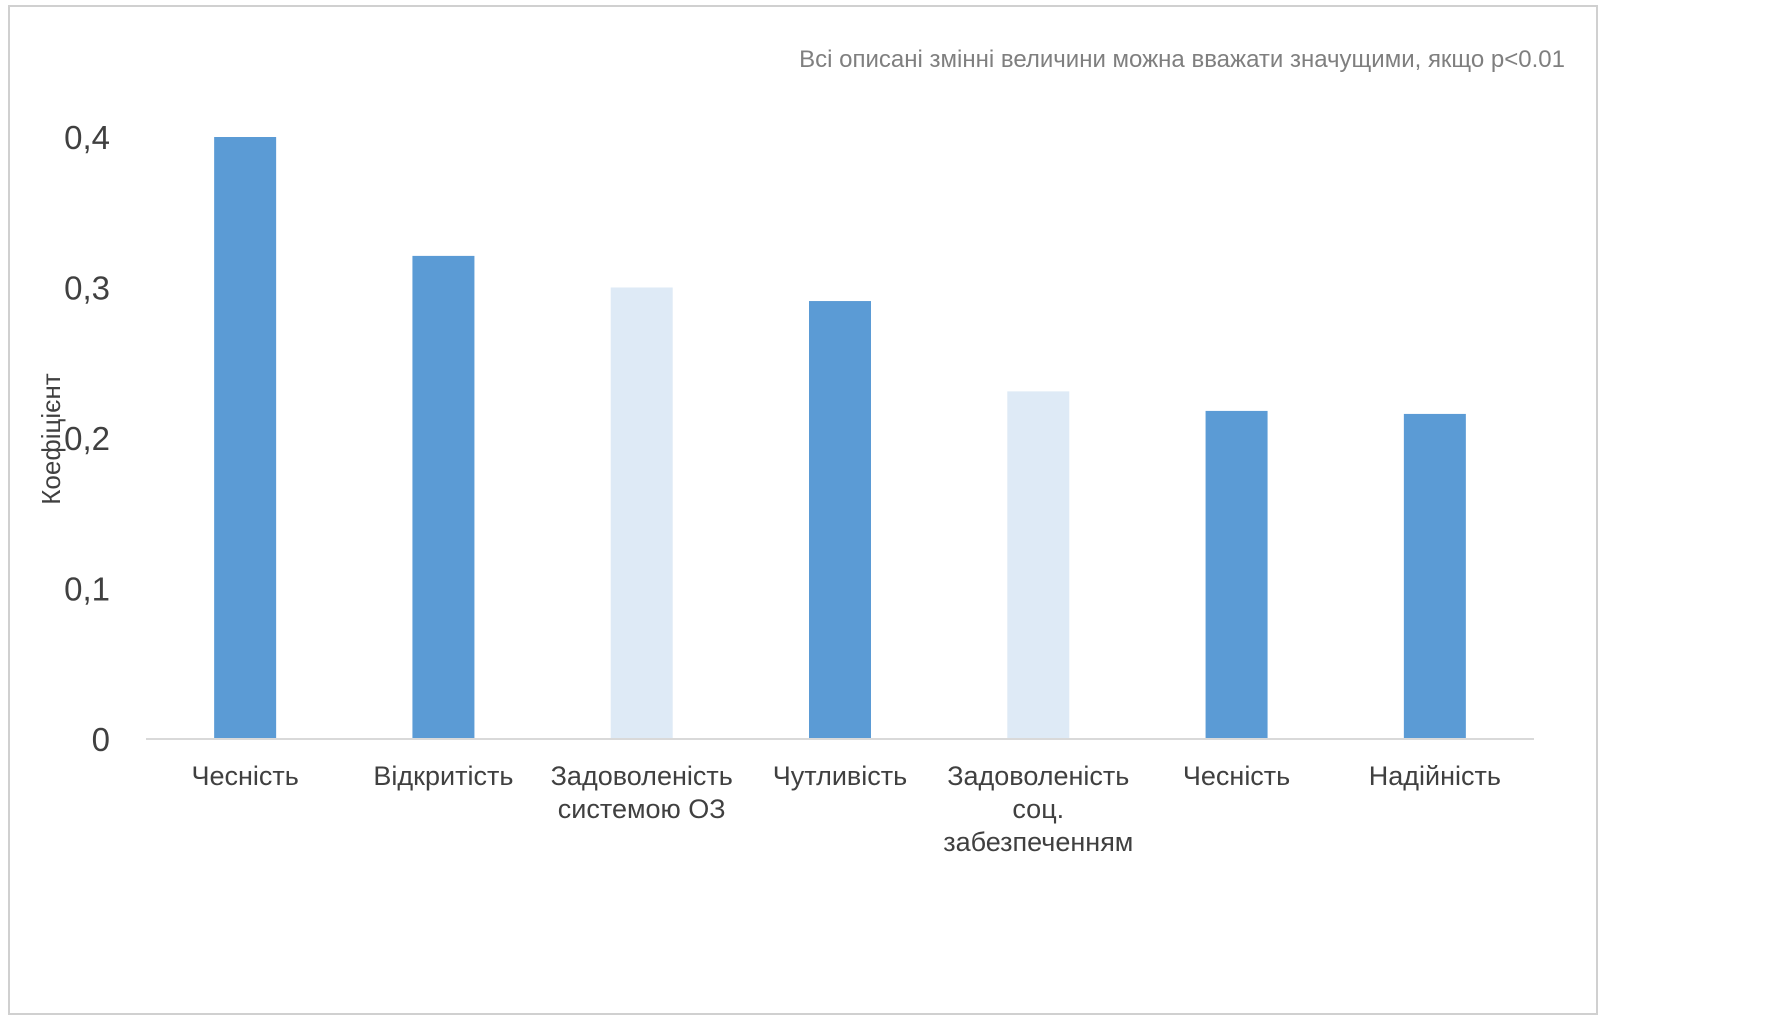 Image resolution: width=1778 pixels, height=1017 pixels. I want to click on y-tick-label: 0, so click(101, 739).